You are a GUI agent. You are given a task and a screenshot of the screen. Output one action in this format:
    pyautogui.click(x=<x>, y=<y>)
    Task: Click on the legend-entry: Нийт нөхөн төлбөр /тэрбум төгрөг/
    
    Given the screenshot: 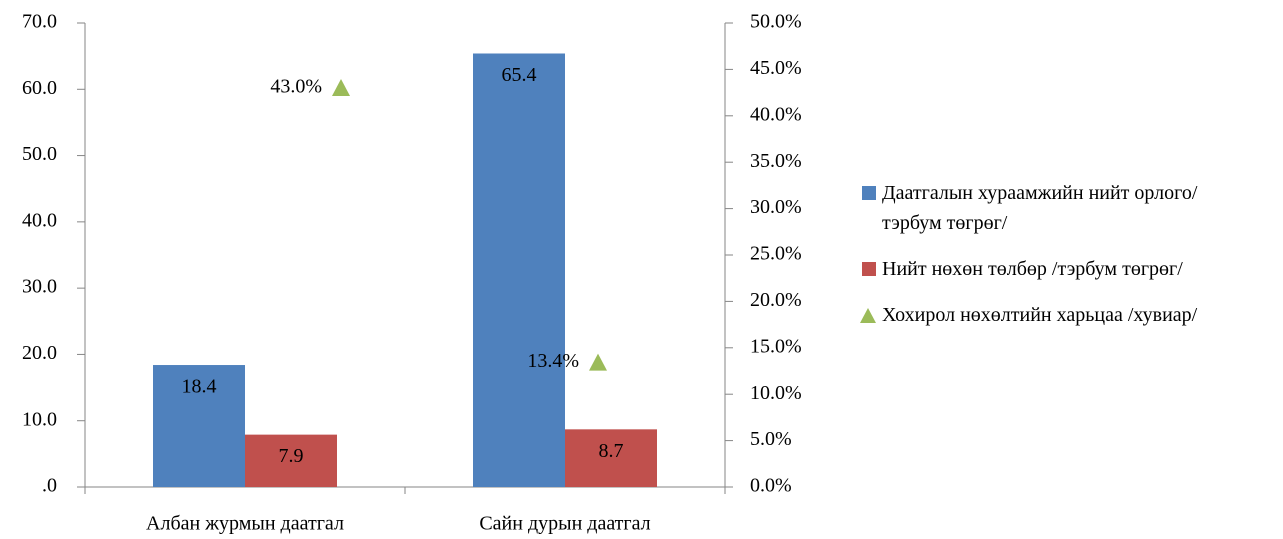 What is the action you would take?
    pyautogui.click(x=1030, y=269)
    